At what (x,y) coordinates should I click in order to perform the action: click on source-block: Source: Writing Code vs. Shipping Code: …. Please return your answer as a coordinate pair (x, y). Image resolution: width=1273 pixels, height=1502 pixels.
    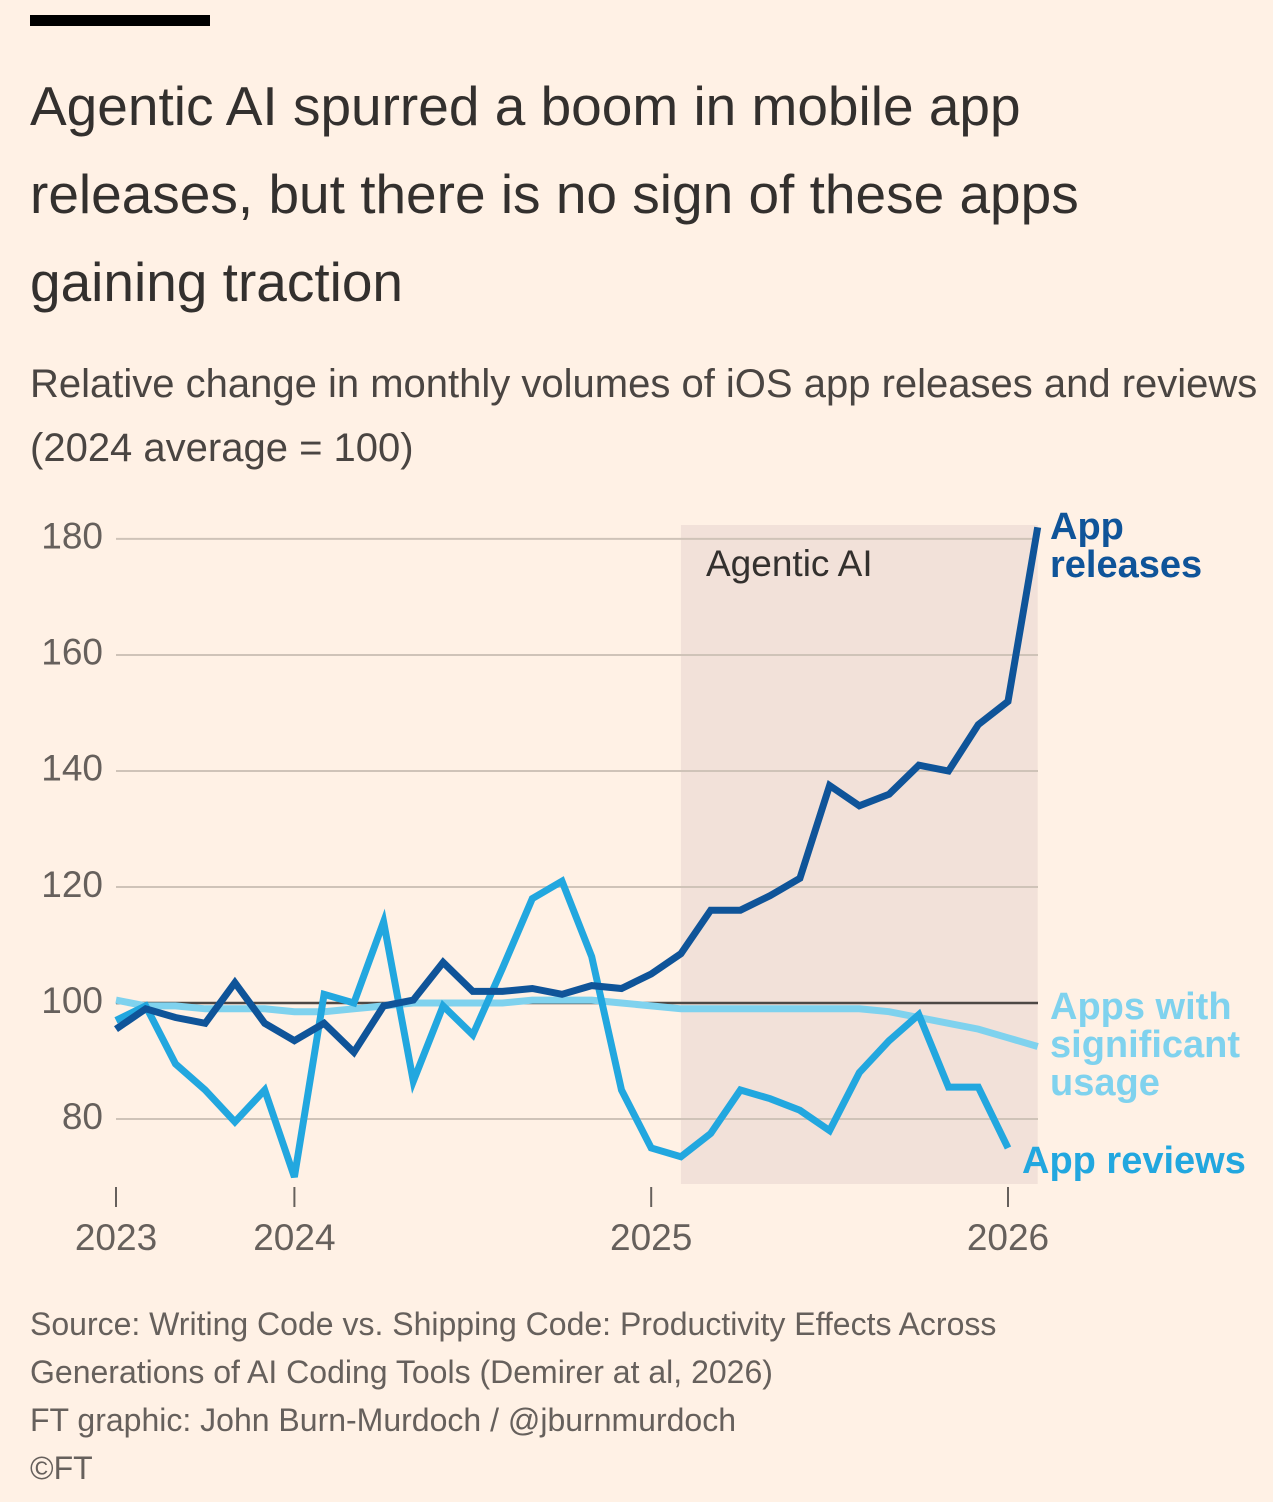
    Looking at the image, I should click on (585, 1396).